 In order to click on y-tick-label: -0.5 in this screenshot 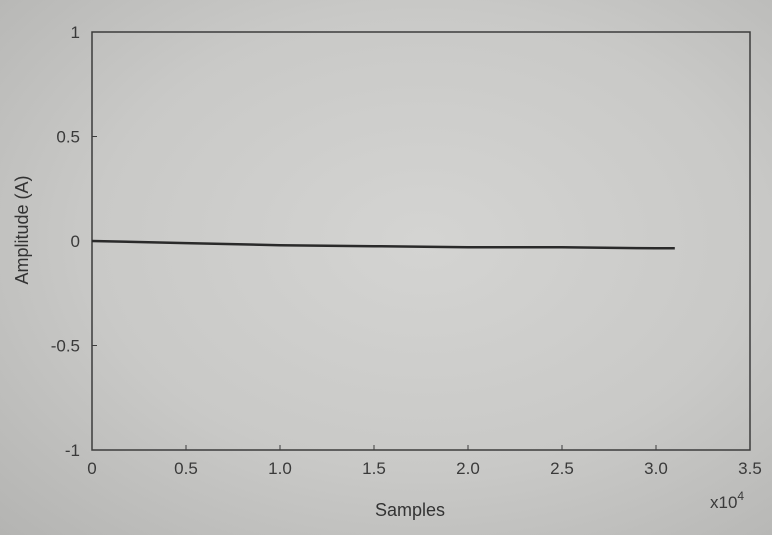, I will do `click(65, 346)`.